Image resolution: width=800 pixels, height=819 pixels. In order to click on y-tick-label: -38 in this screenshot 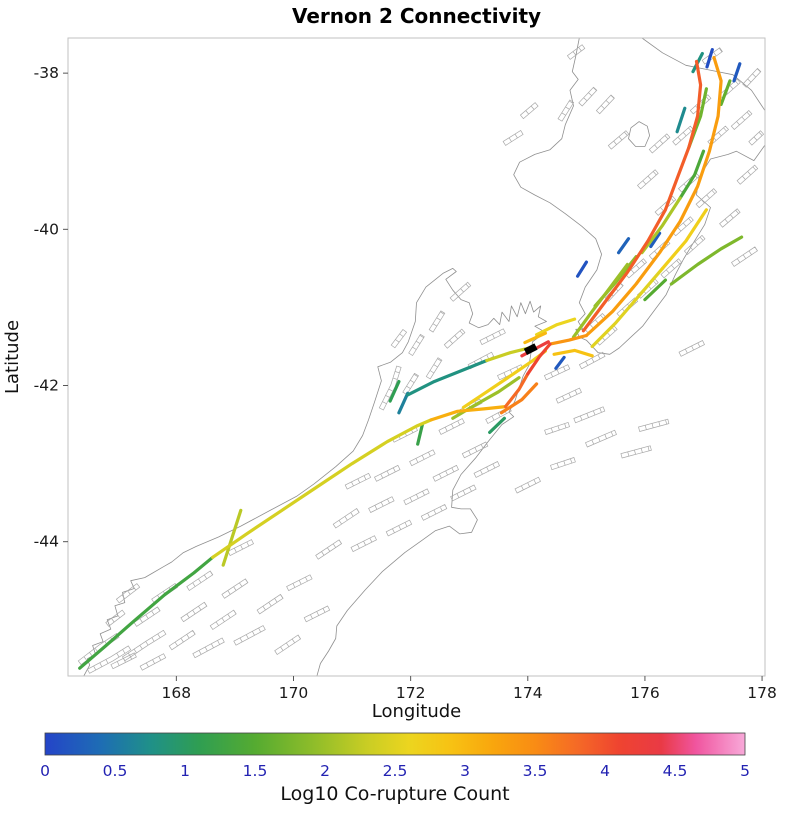, I will do `click(46, 73)`.